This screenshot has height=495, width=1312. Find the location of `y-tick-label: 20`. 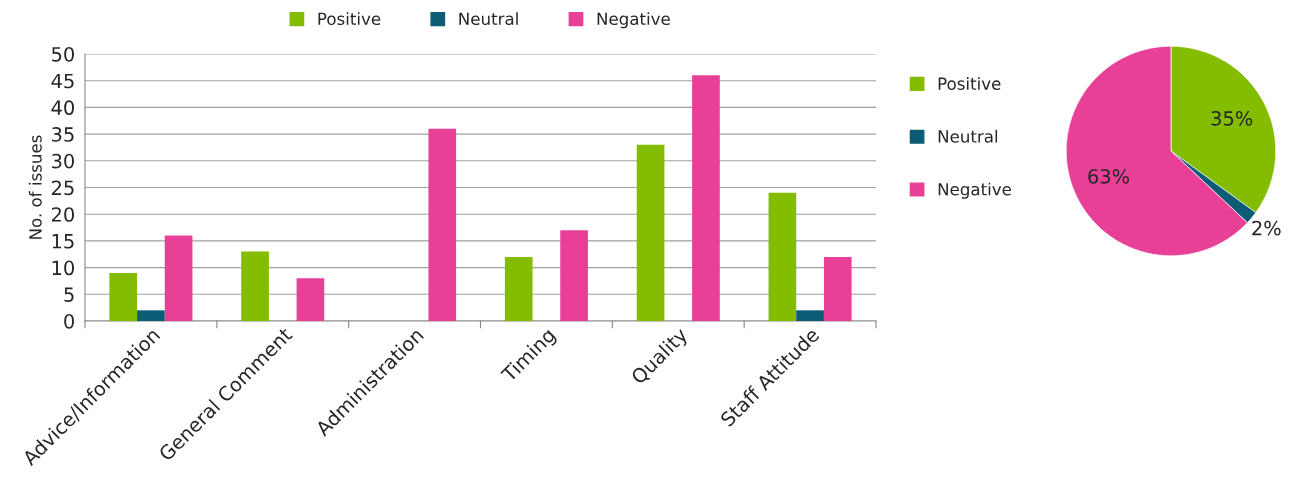

y-tick-label: 20 is located at coordinates (62, 214).